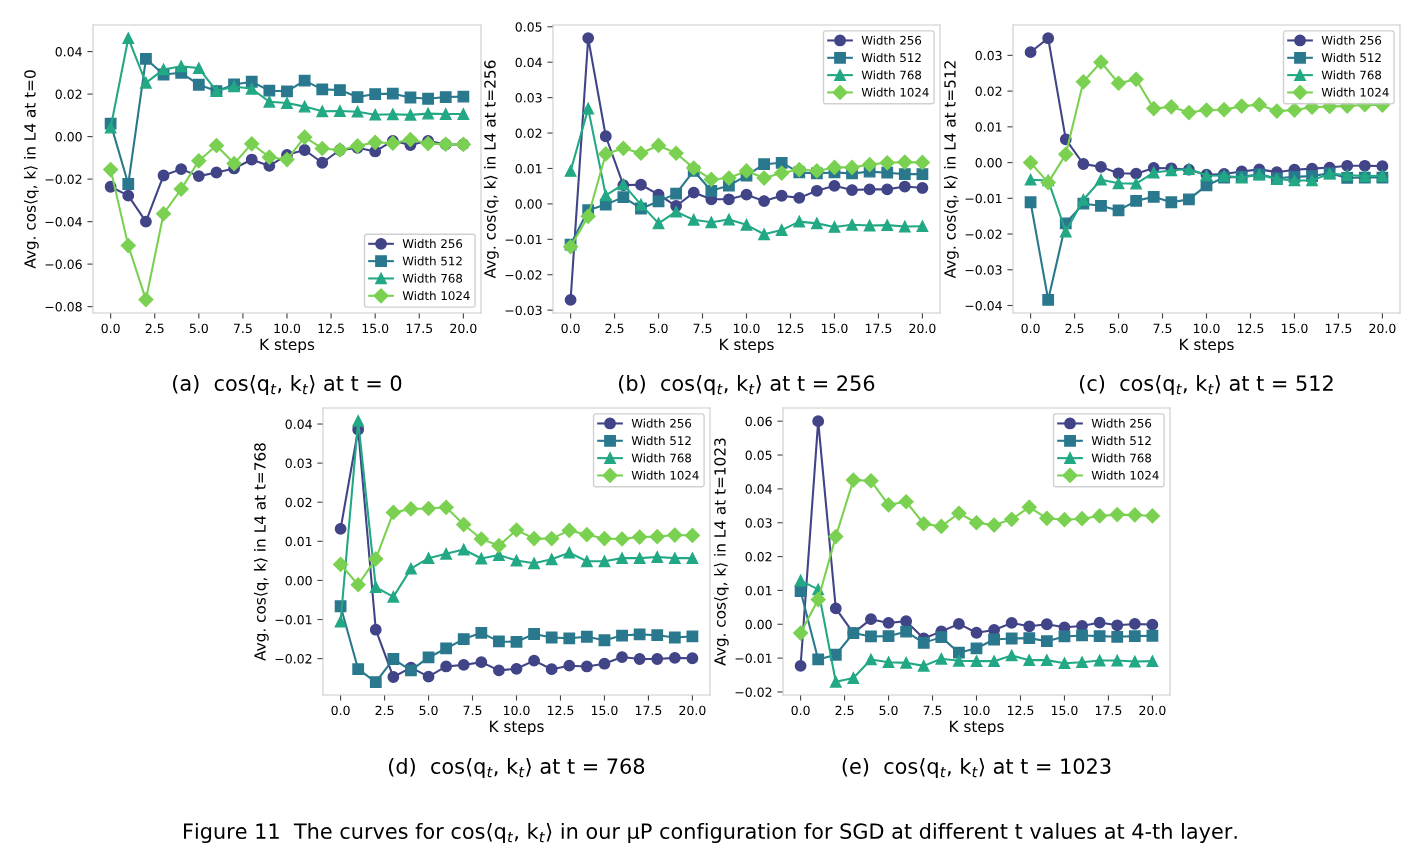 Image resolution: width=1421 pixels, height=868 pixels. Describe the element at coordinates (287, 385) in the screenshot. I see `text: (a) cos⟨q$_{t}$, k$_{t}$⟩ at t = 0` at that location.